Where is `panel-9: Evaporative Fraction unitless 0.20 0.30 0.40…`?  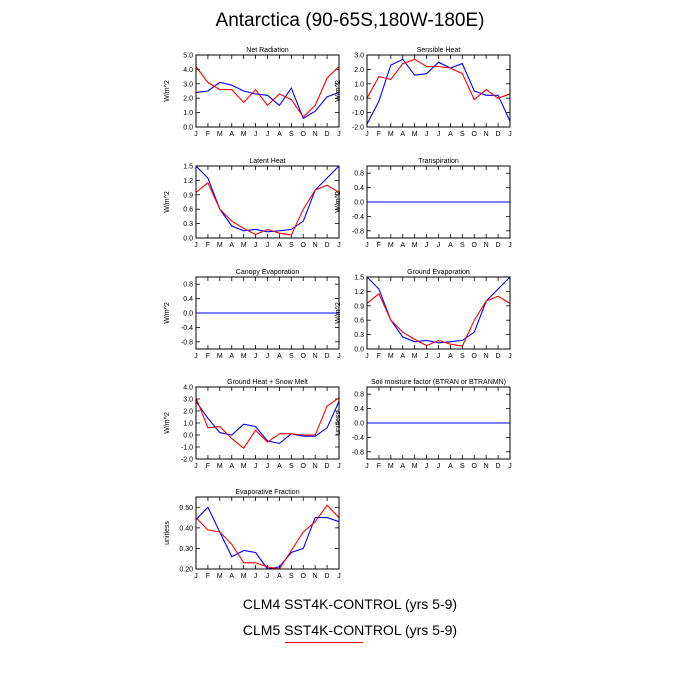
panel-9: Evaporative Fraction unitless 0.20 0.30 0.40… is located at coordinates (252, 534).